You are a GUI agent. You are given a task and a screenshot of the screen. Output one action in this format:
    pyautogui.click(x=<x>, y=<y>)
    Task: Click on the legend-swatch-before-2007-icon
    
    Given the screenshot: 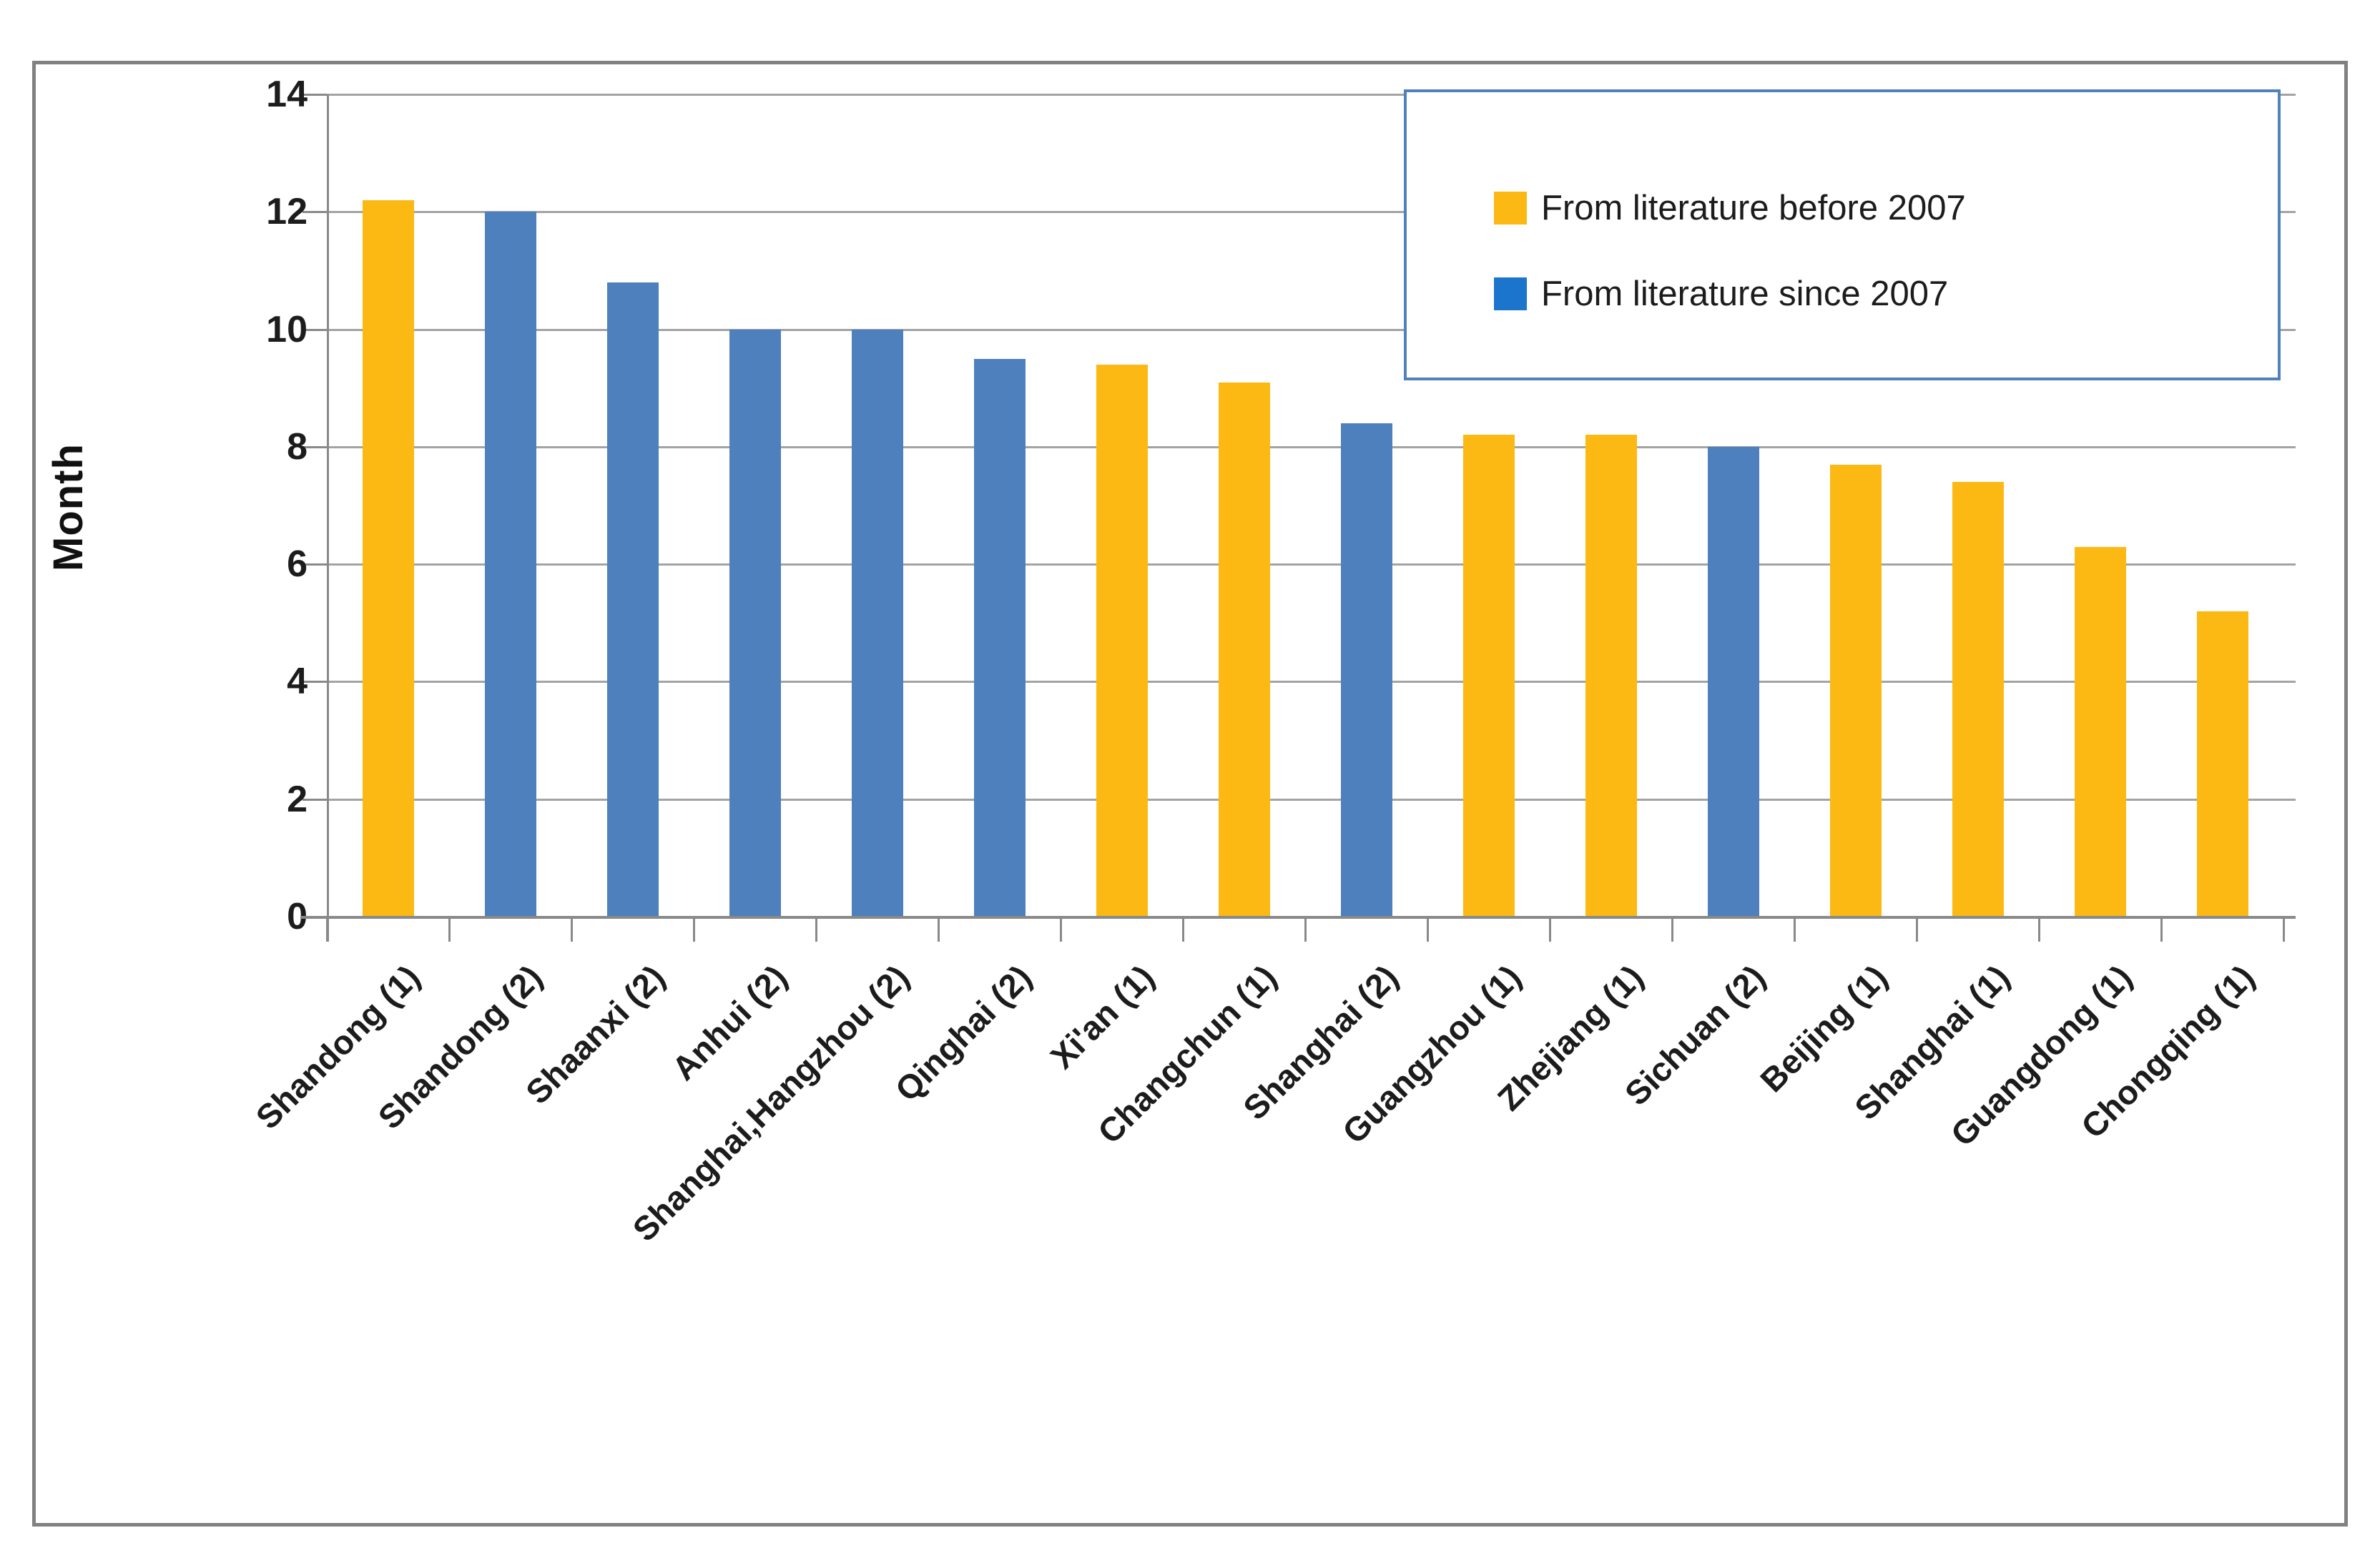 What is the action you would take?
    pyautogui.click(x=1510, y=208)
    